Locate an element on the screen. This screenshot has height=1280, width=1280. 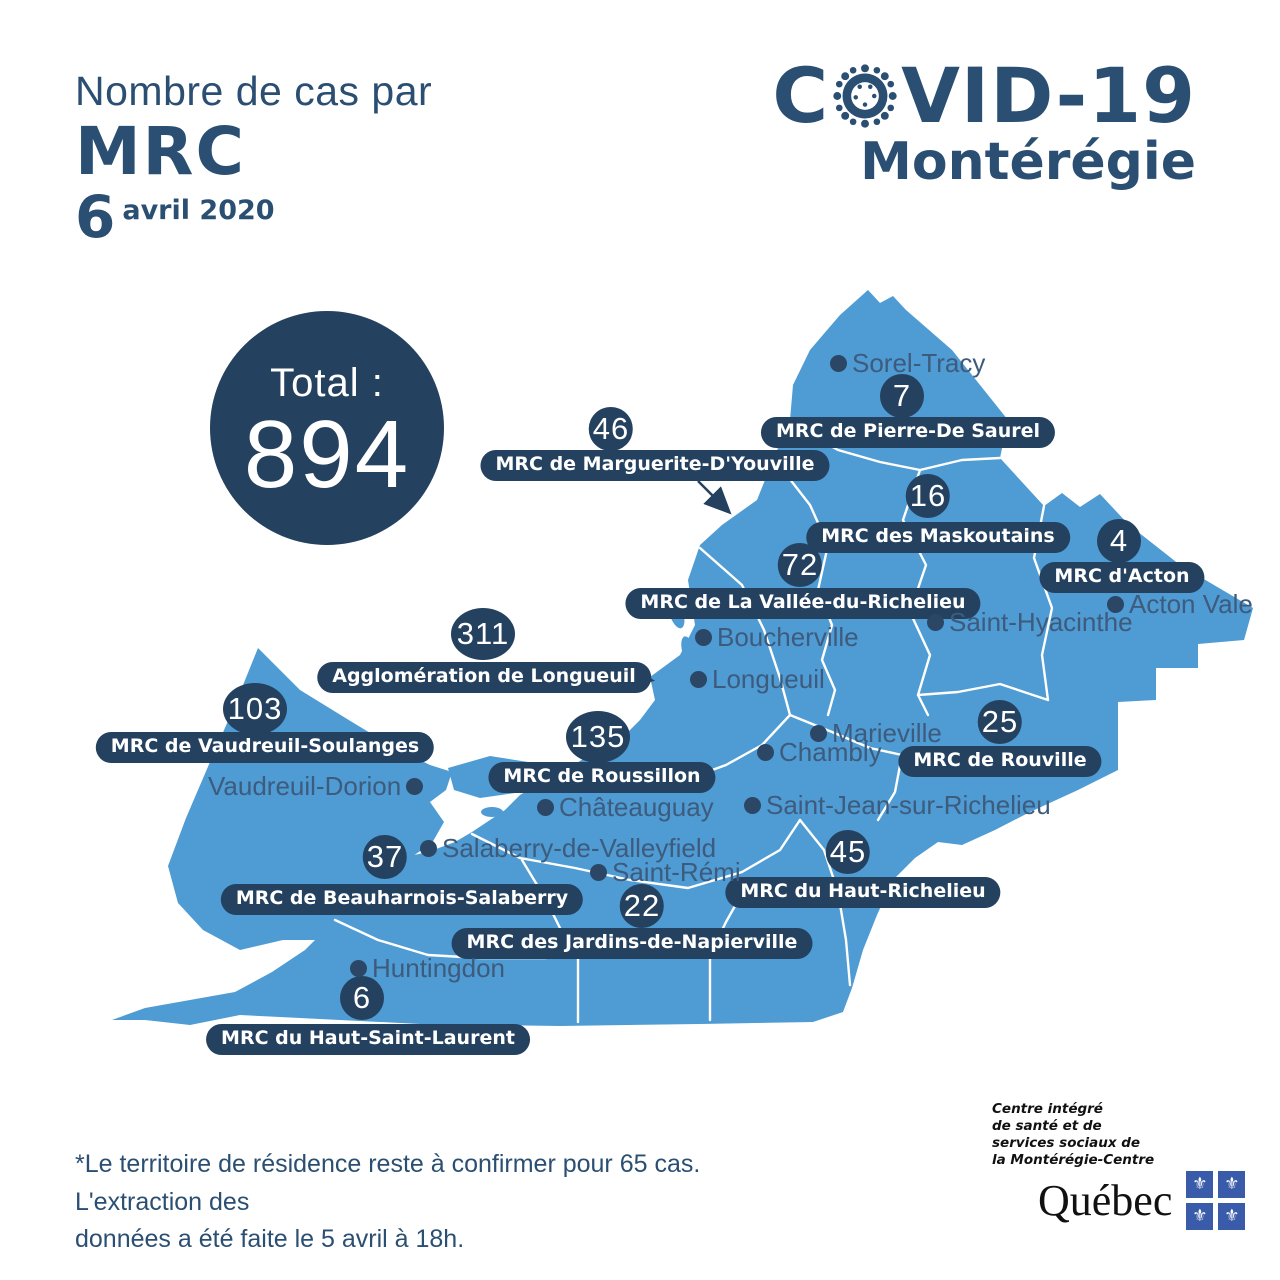
city-name: Acton Vale is located at coordinates (1191, 604).